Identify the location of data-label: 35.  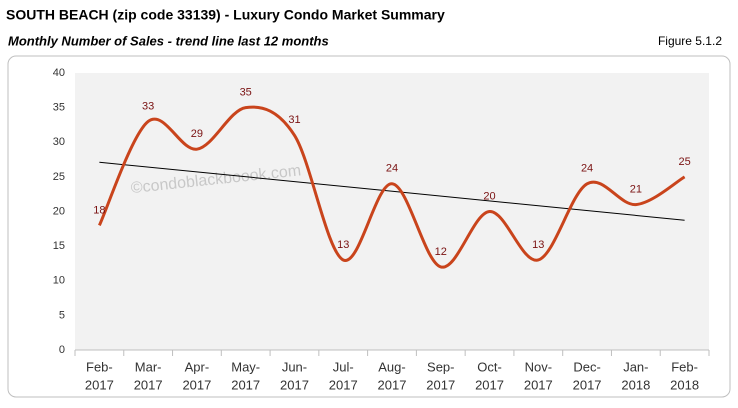
(246, 93).